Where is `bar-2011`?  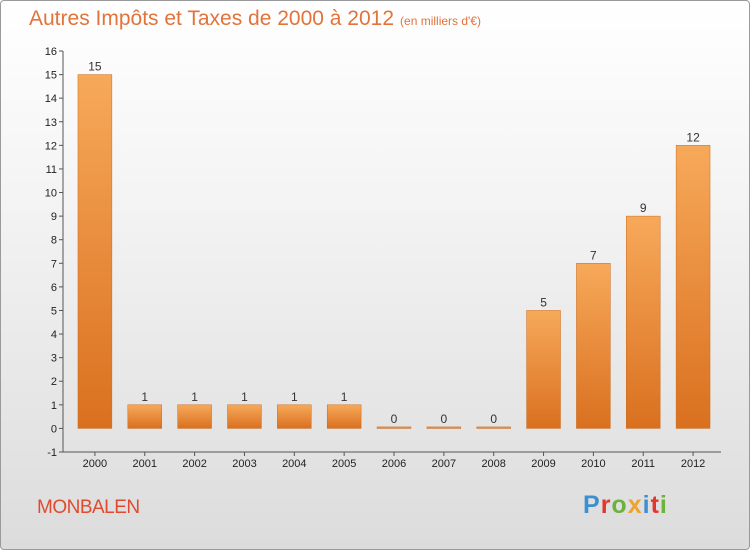 bar-2011 is located at coordinates (643, 322).